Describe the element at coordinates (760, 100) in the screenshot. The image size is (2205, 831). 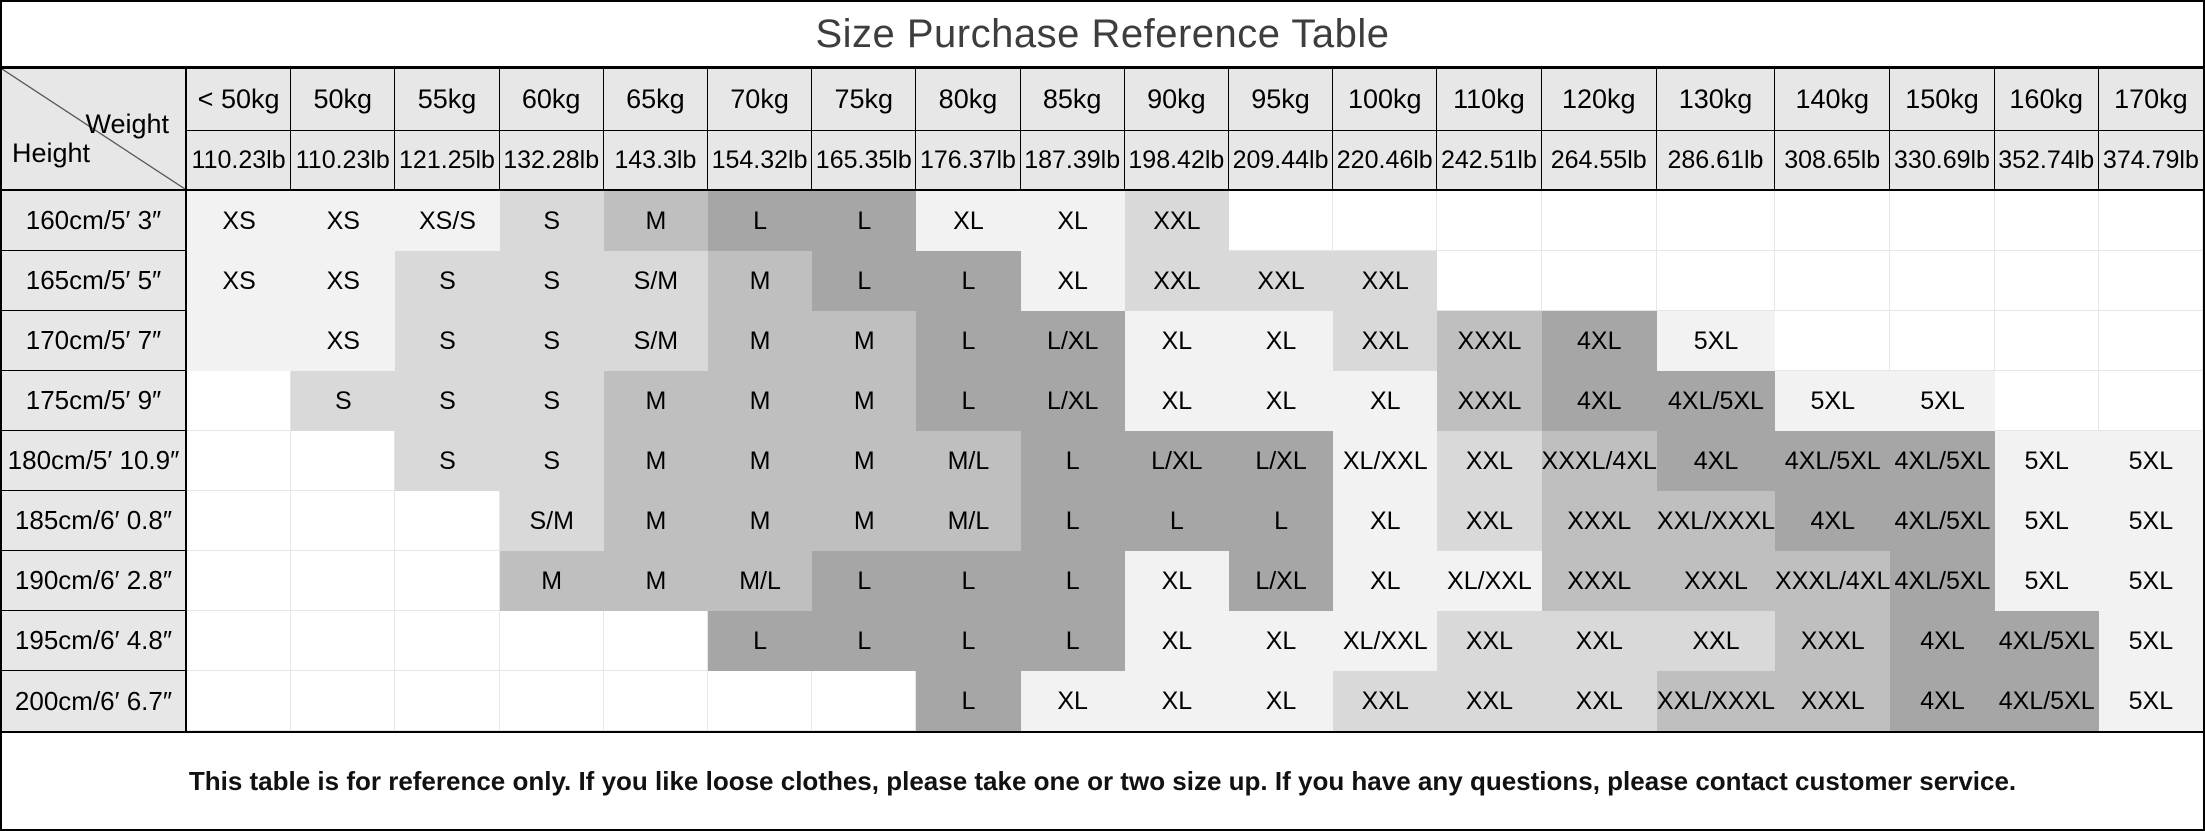
I see `weight-header-kg: 70kg` at that location.